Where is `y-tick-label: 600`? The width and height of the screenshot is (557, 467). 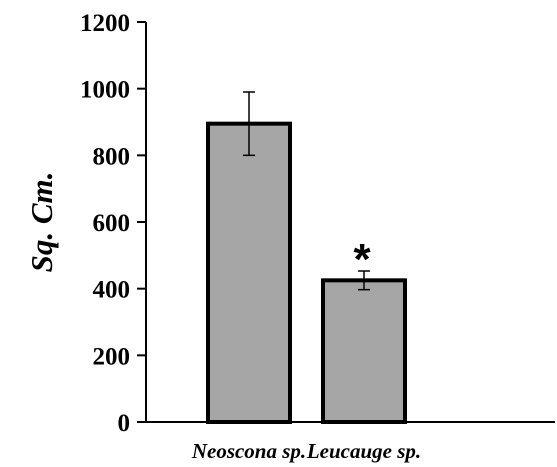 y-tick-label: 600 is located at coordinates (112, 223).